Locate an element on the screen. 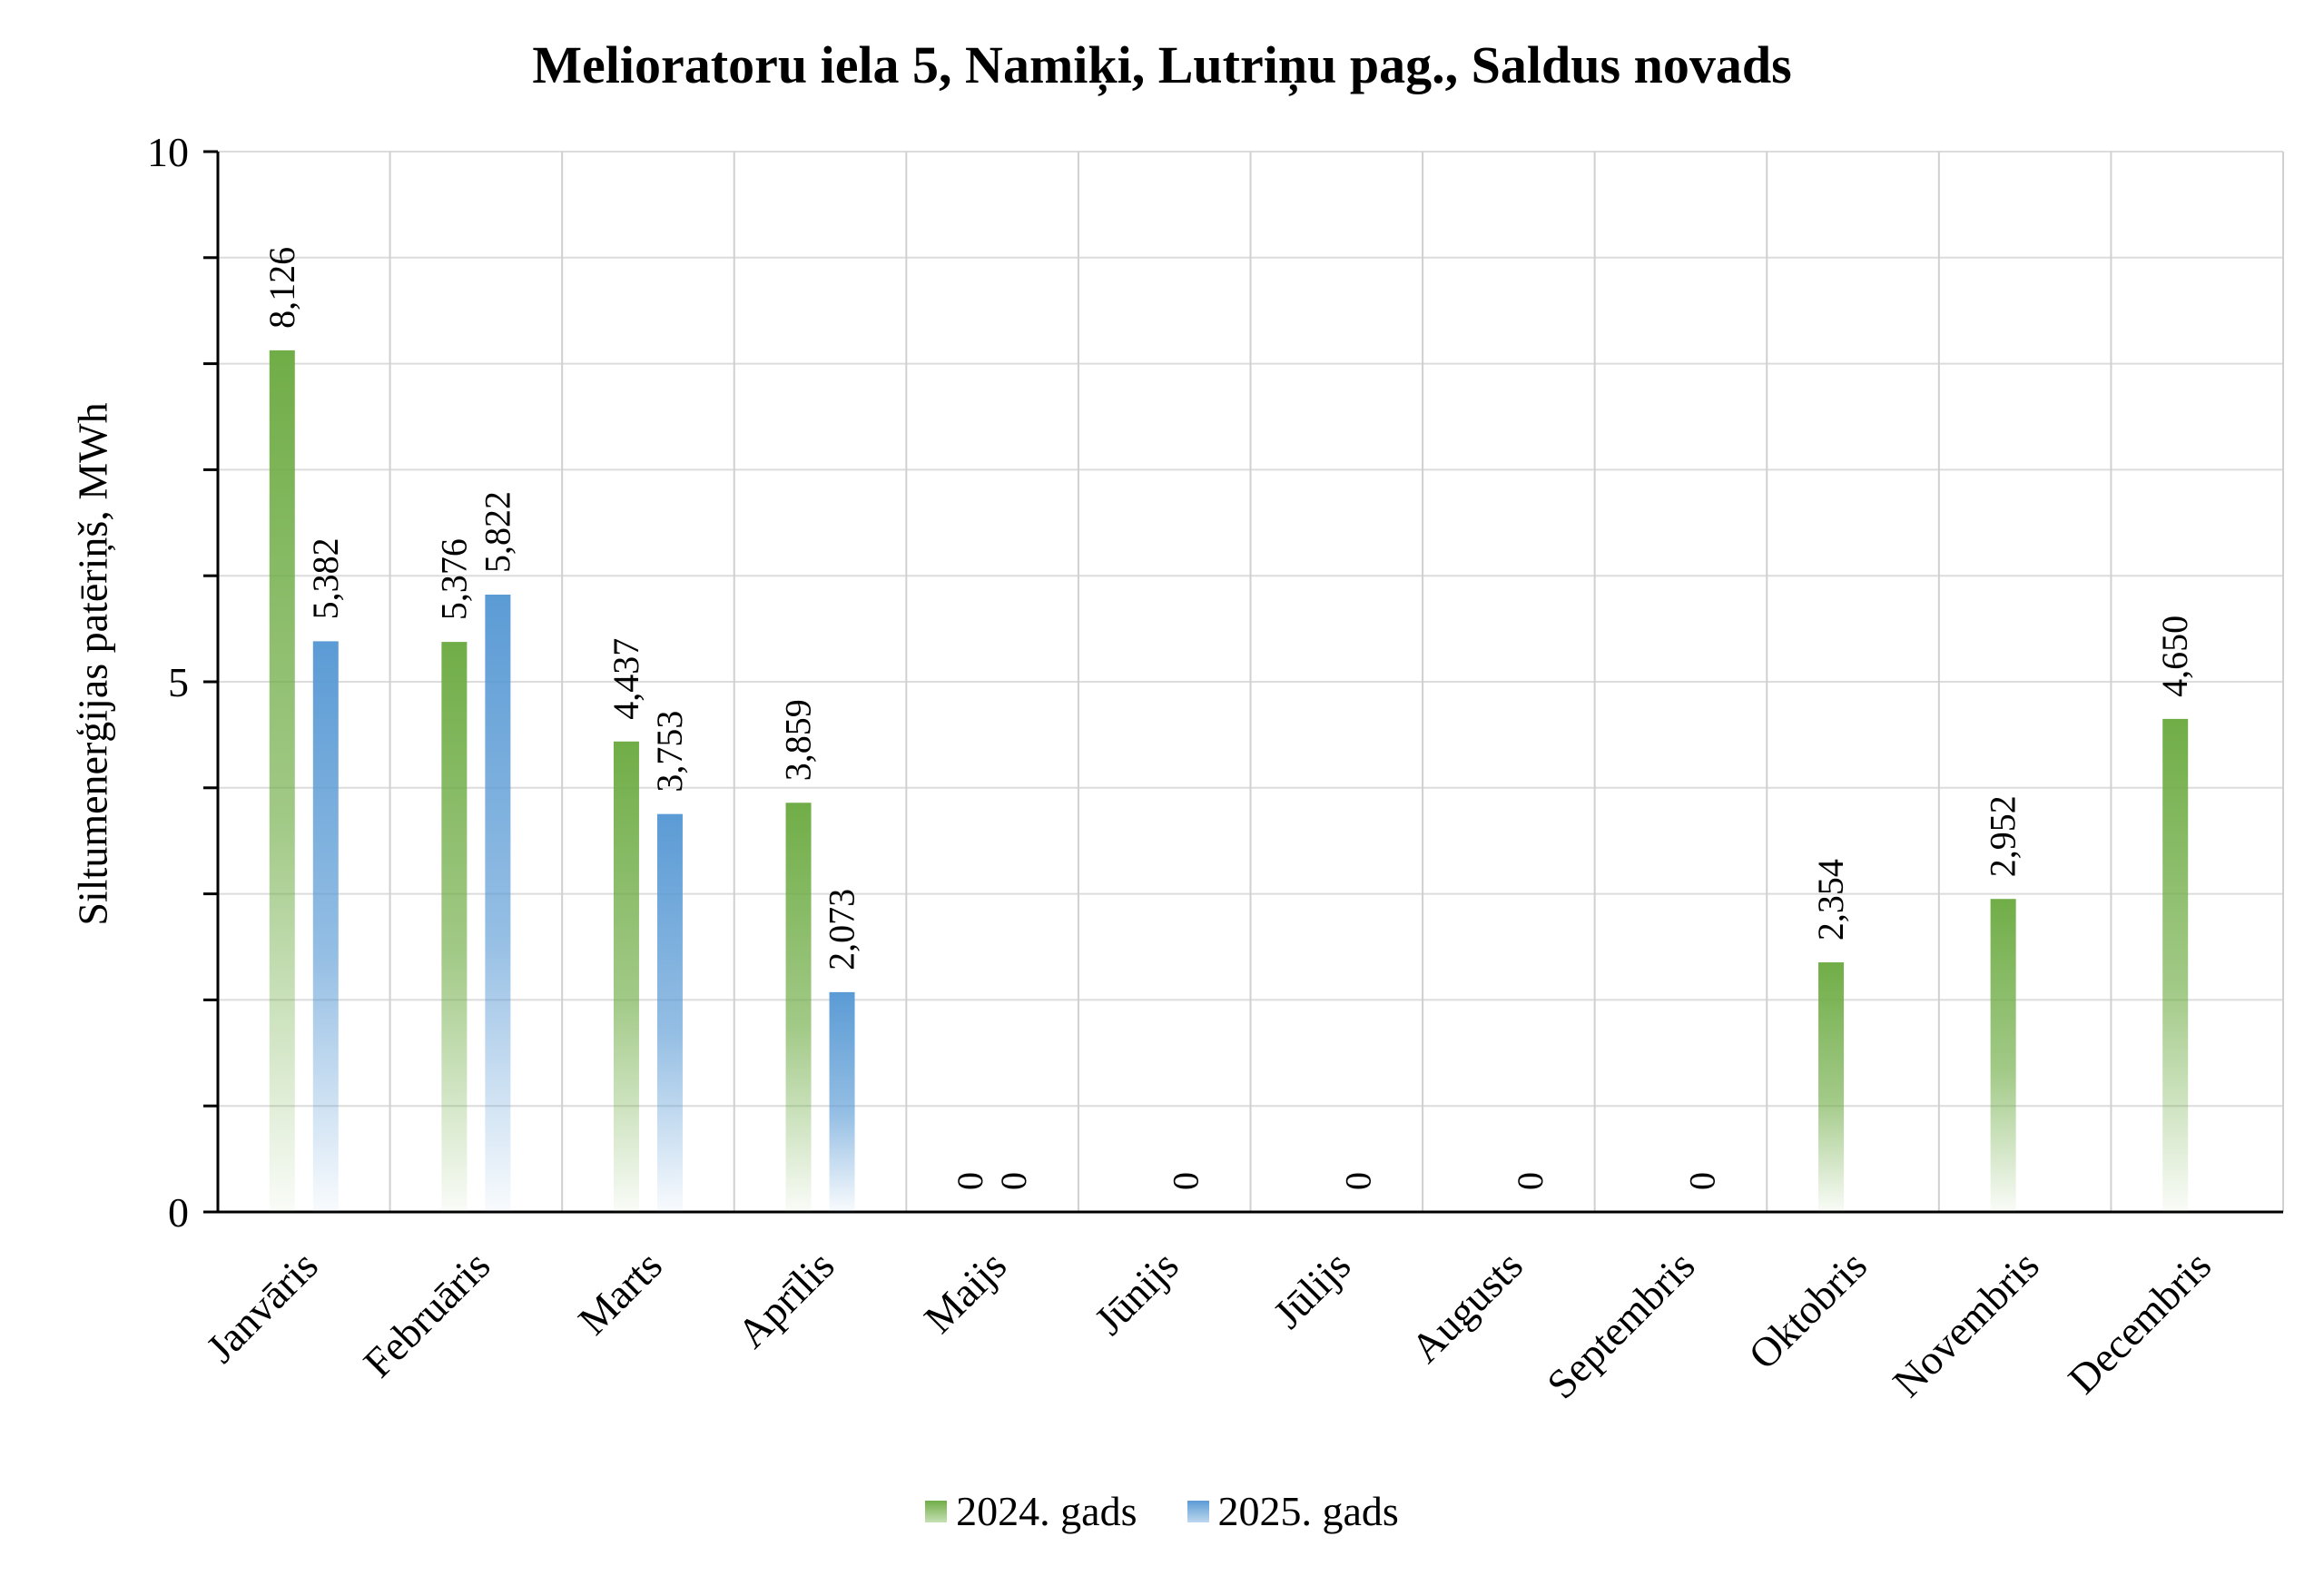 The width and height of the screenshot is (2324, 1576). legend-label-2024: 2024. gads is located at coordinates (1046, 1511).